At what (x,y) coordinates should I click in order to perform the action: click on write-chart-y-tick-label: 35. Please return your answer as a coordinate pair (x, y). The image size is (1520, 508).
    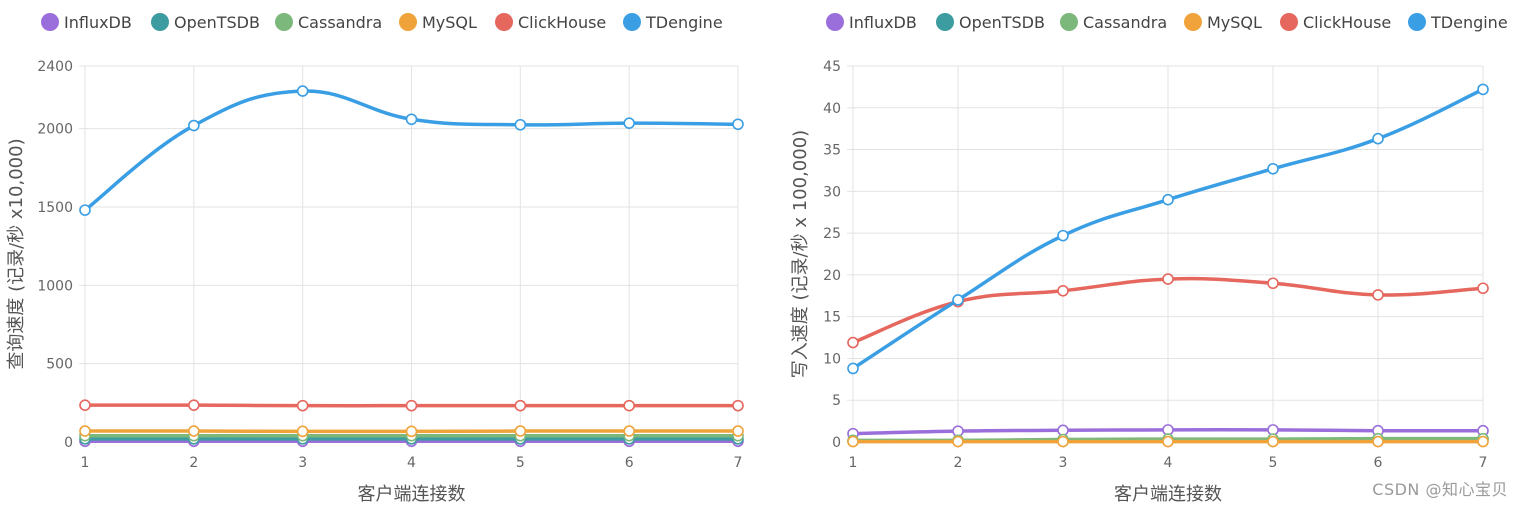
    Looking at the image, I should click on (832, 151).